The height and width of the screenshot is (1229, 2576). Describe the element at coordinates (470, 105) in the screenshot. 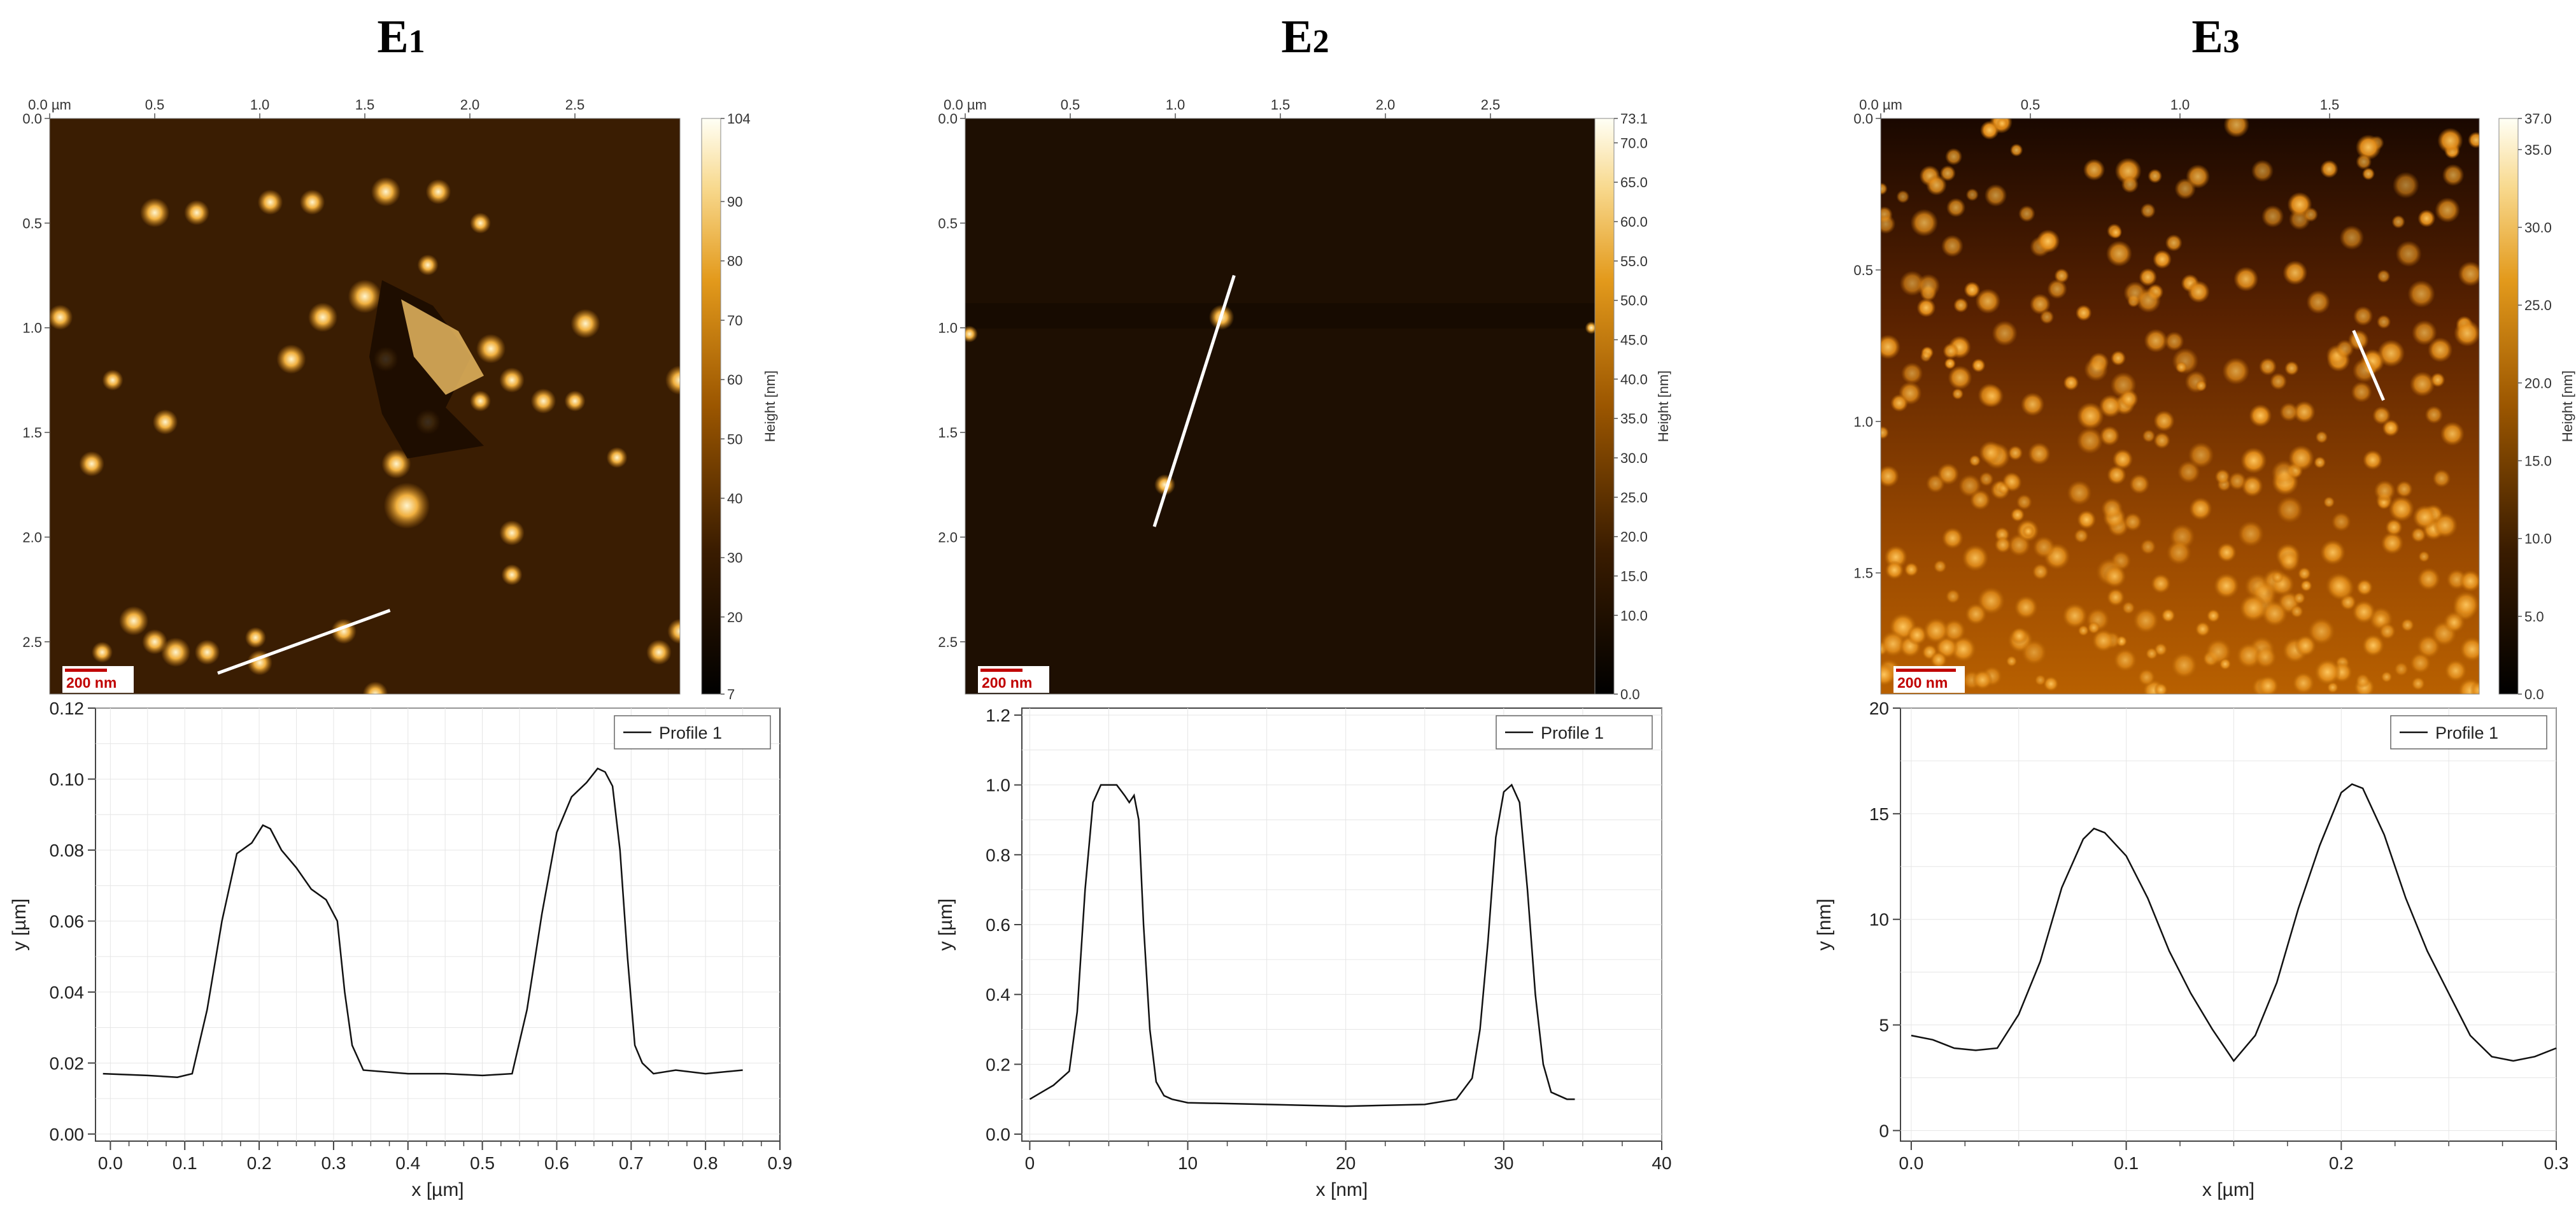

I see `afm-x-tick-label: 2.0` at that location.